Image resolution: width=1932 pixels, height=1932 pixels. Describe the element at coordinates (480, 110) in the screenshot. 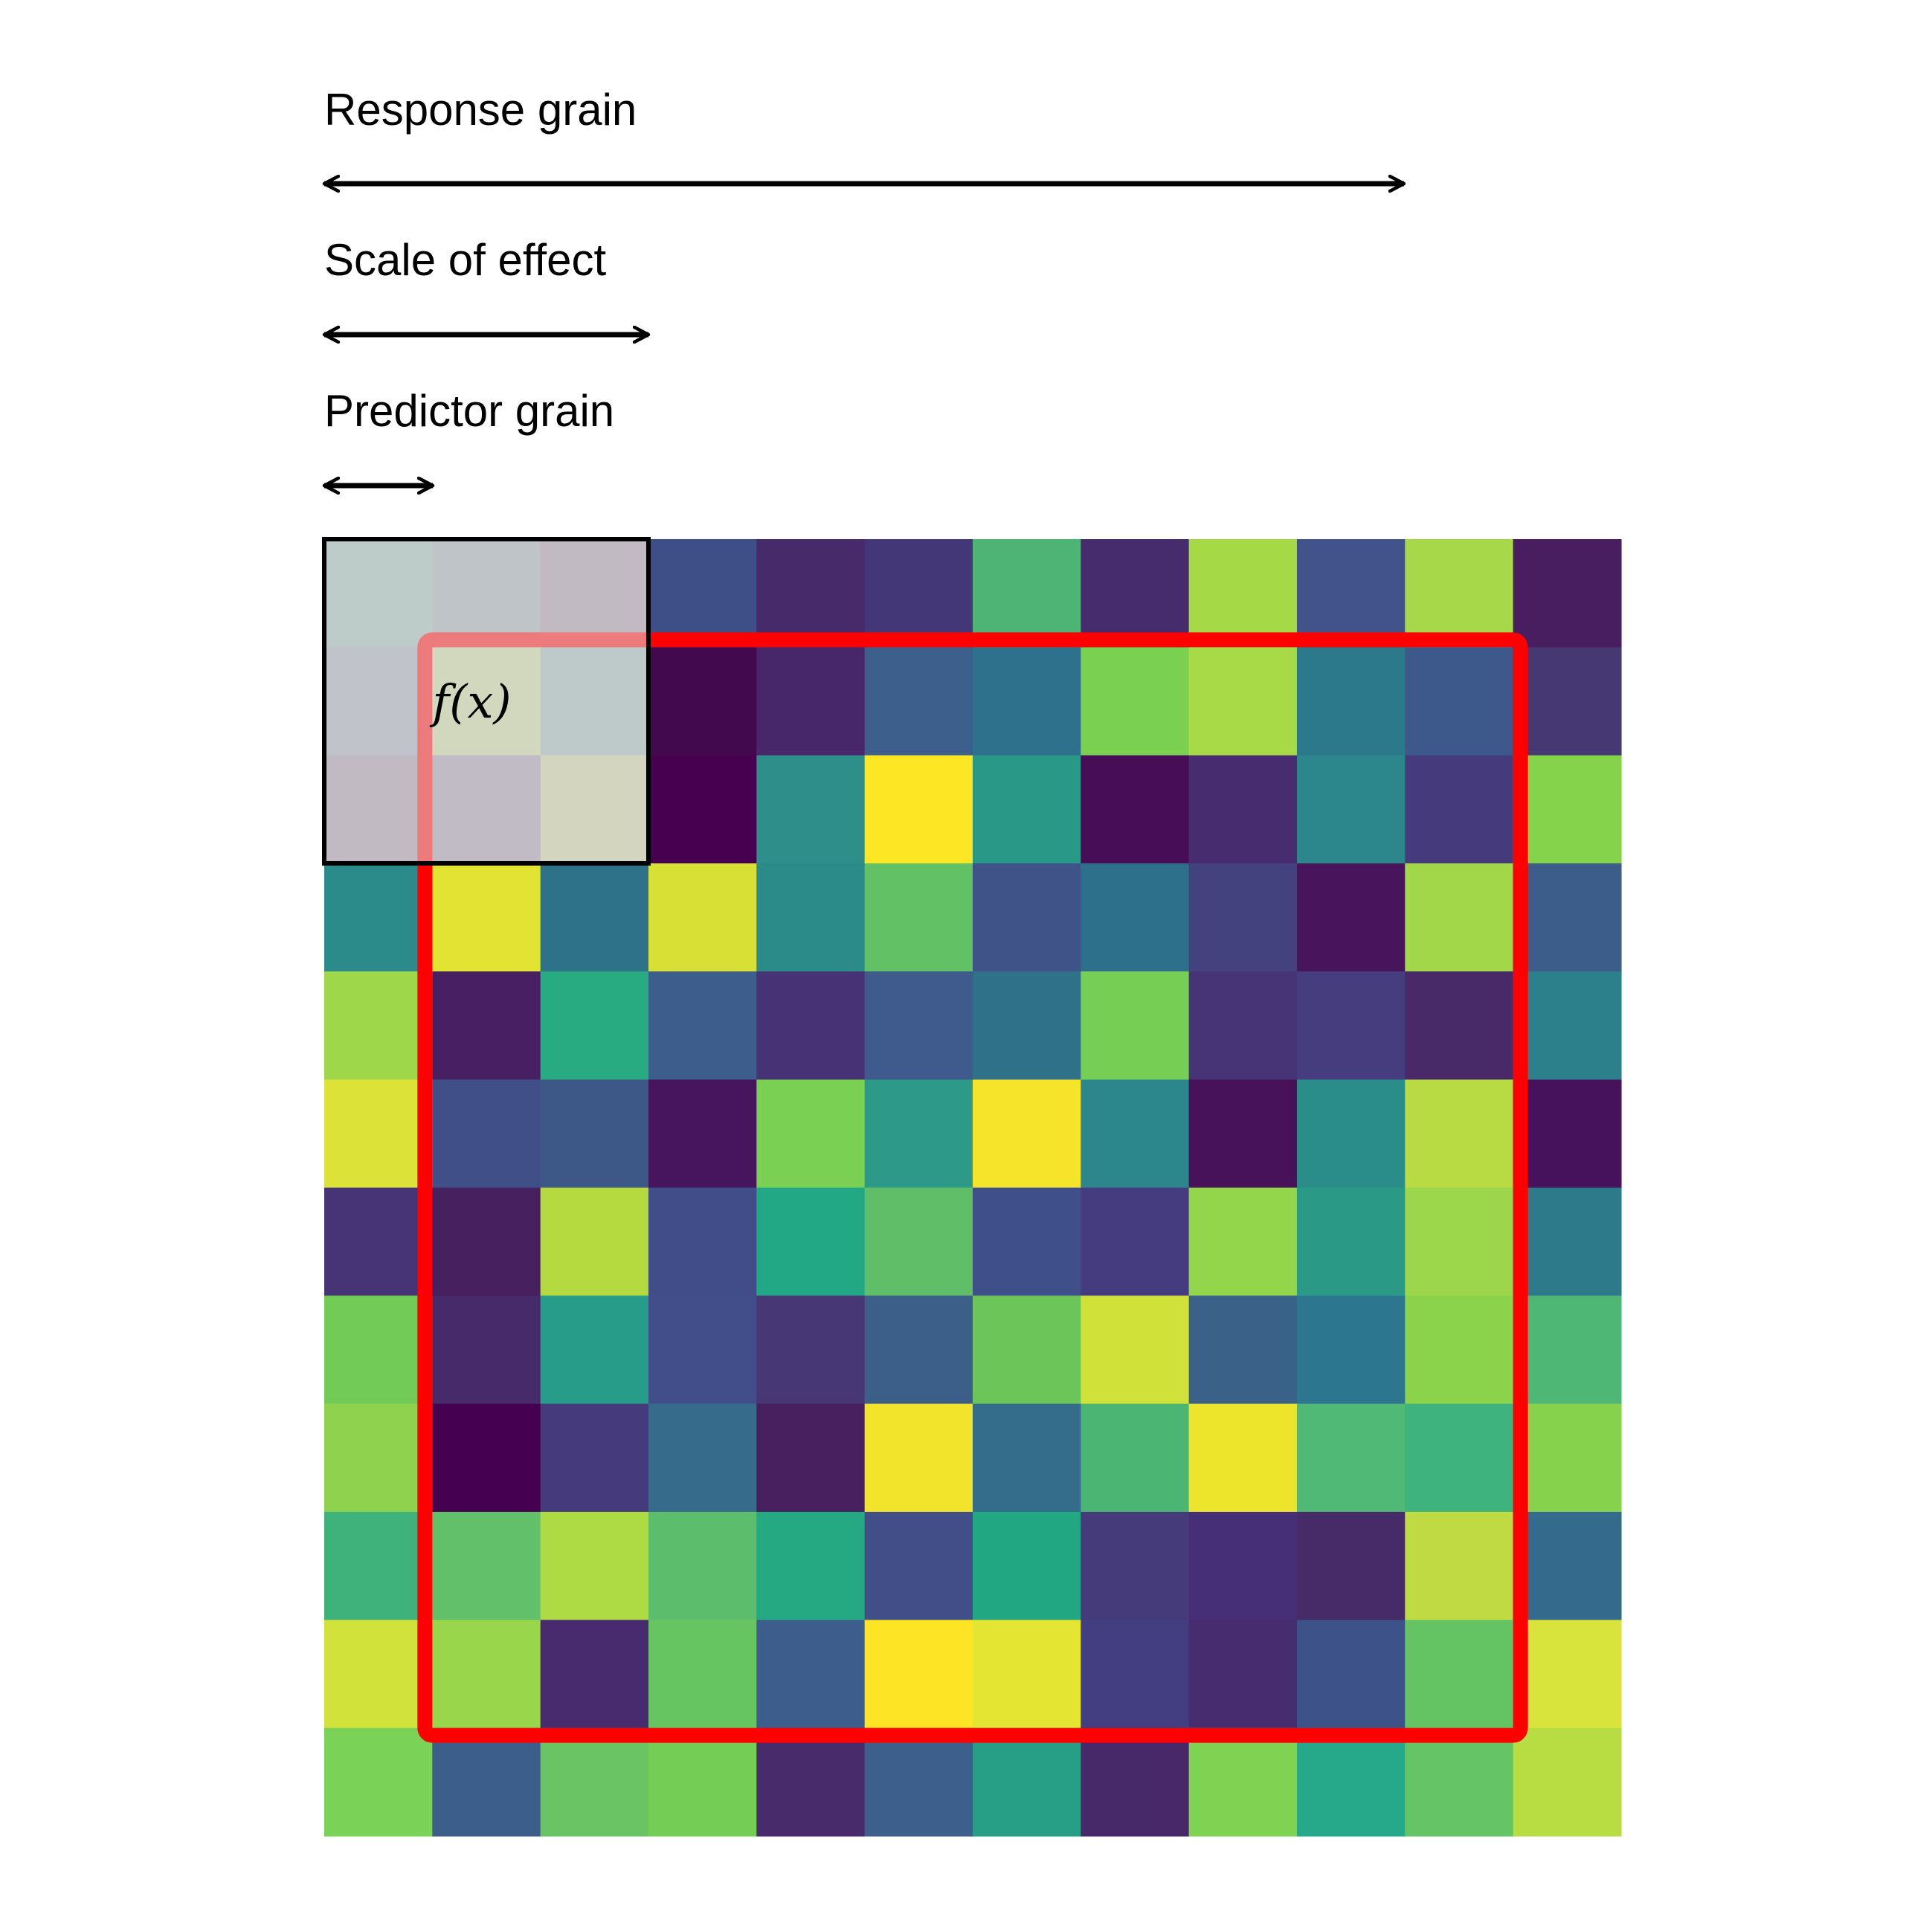

I see `response-grain-label: Response grain` at that location.